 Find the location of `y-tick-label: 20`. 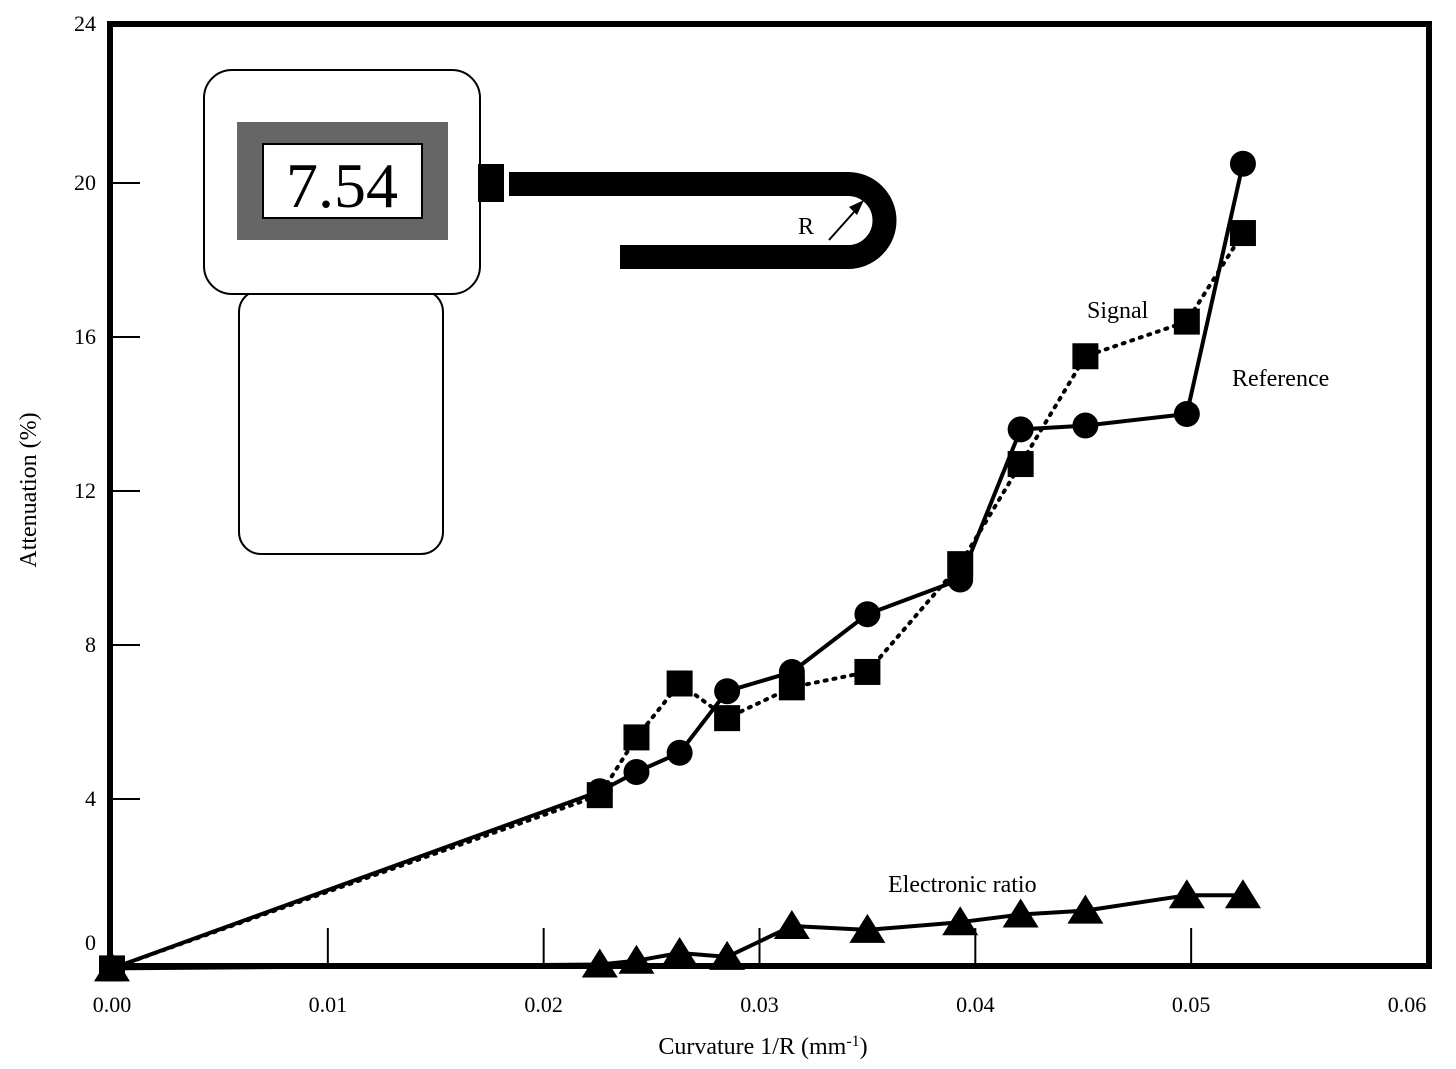

y-tick-label: 20 is located at coordinates (85, 182).